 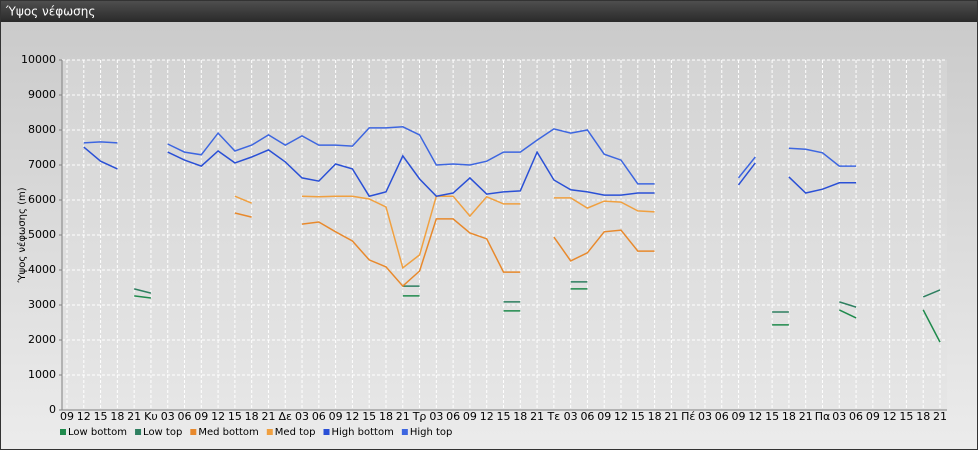 I want to click on y-tick-label: 10000, so click(x=38, y=59).